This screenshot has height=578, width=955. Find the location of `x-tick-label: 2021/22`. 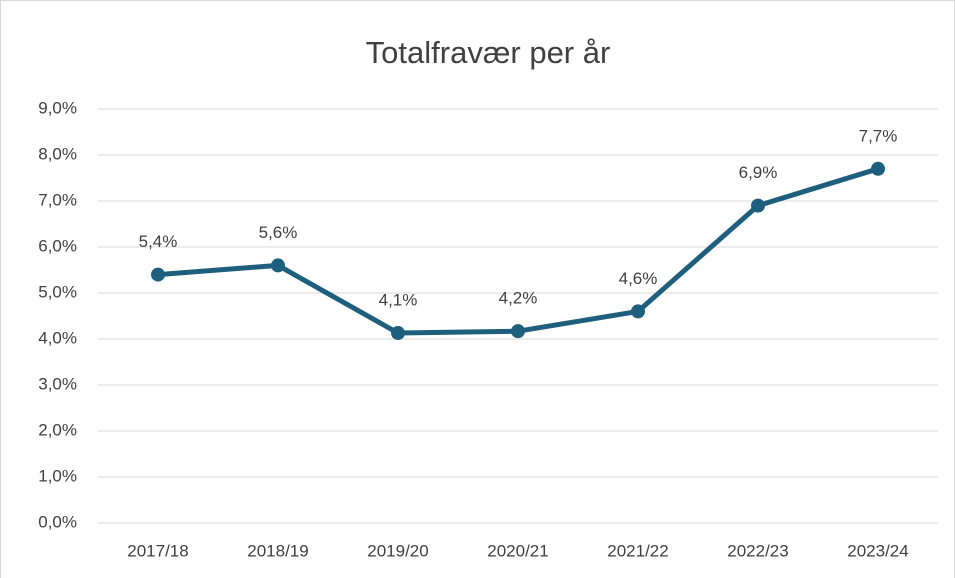

x-tick-label: 2021/22 is located at coordinates (637, 550).